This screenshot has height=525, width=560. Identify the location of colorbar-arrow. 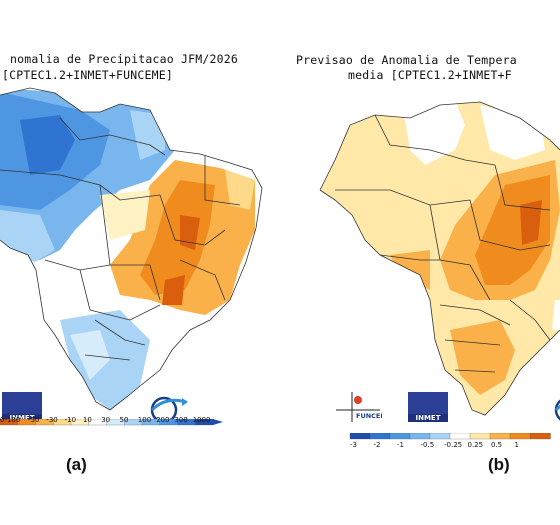
(218, 422).